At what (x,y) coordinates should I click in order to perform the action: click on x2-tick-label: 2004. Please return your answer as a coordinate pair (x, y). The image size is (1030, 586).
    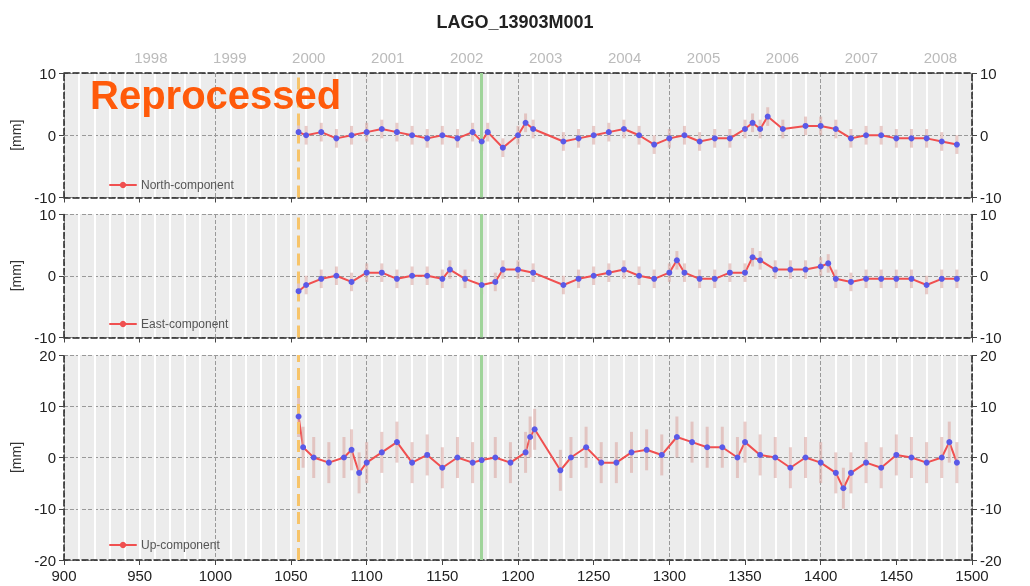
    Looking at the image, I should click on (624, 57).